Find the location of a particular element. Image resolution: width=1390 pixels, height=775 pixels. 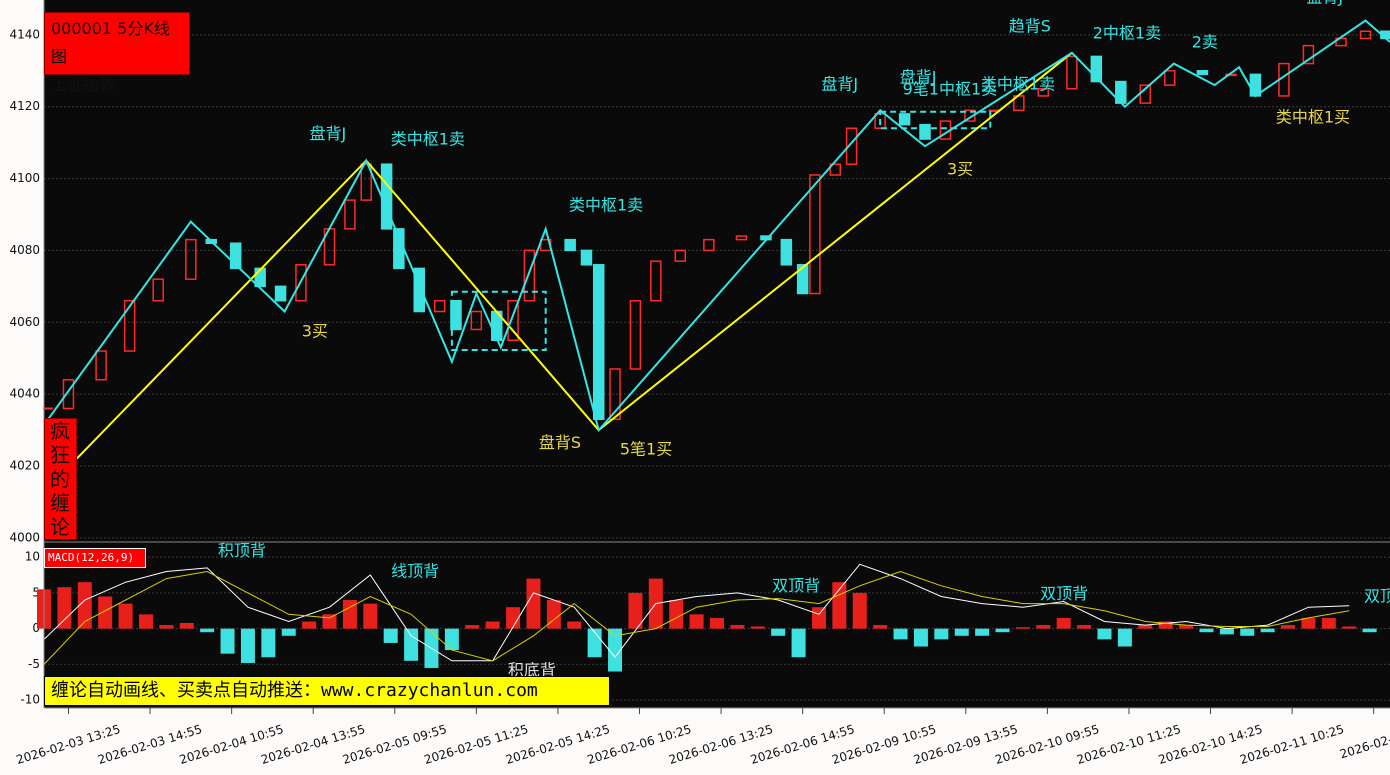

y-tick-label: 4000 is located at coordinates (24, 537).